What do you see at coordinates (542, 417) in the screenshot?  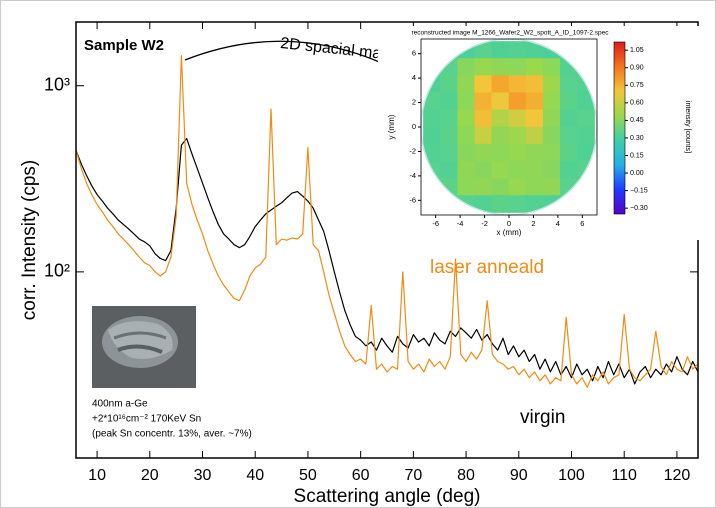 I see `series-label: virgin` at bounding box center [542, 417].